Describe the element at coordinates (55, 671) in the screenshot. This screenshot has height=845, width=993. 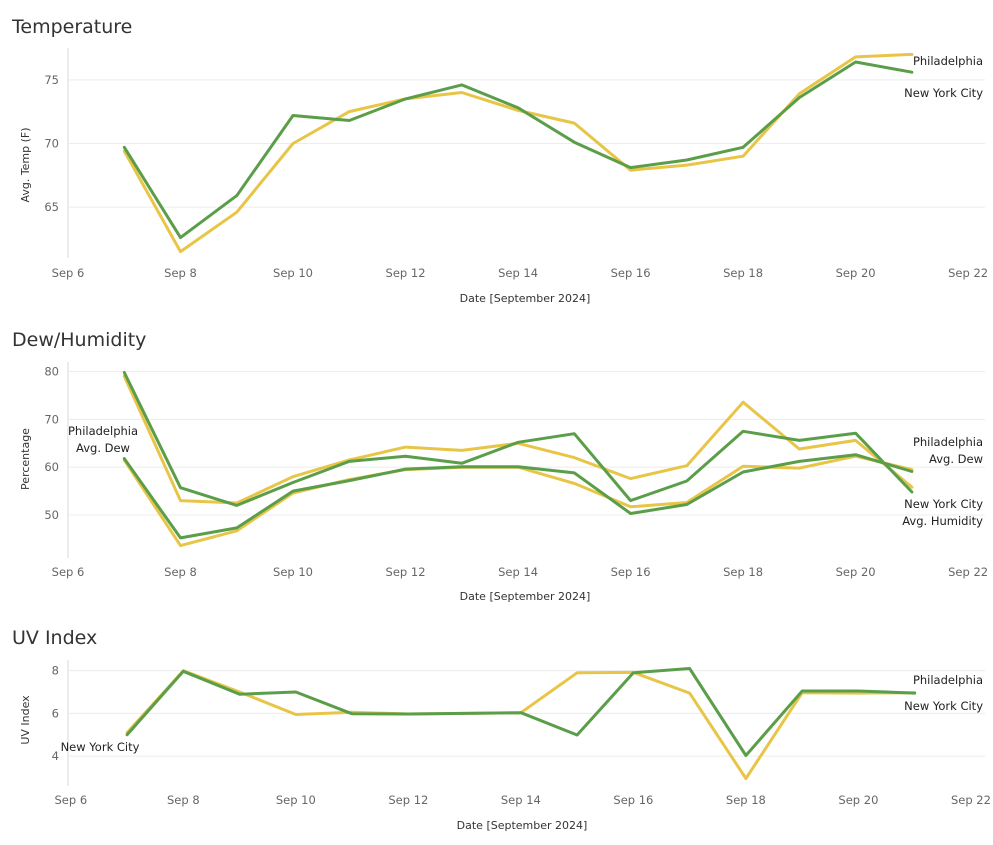
I see `y-tick-label: 8` at that location.